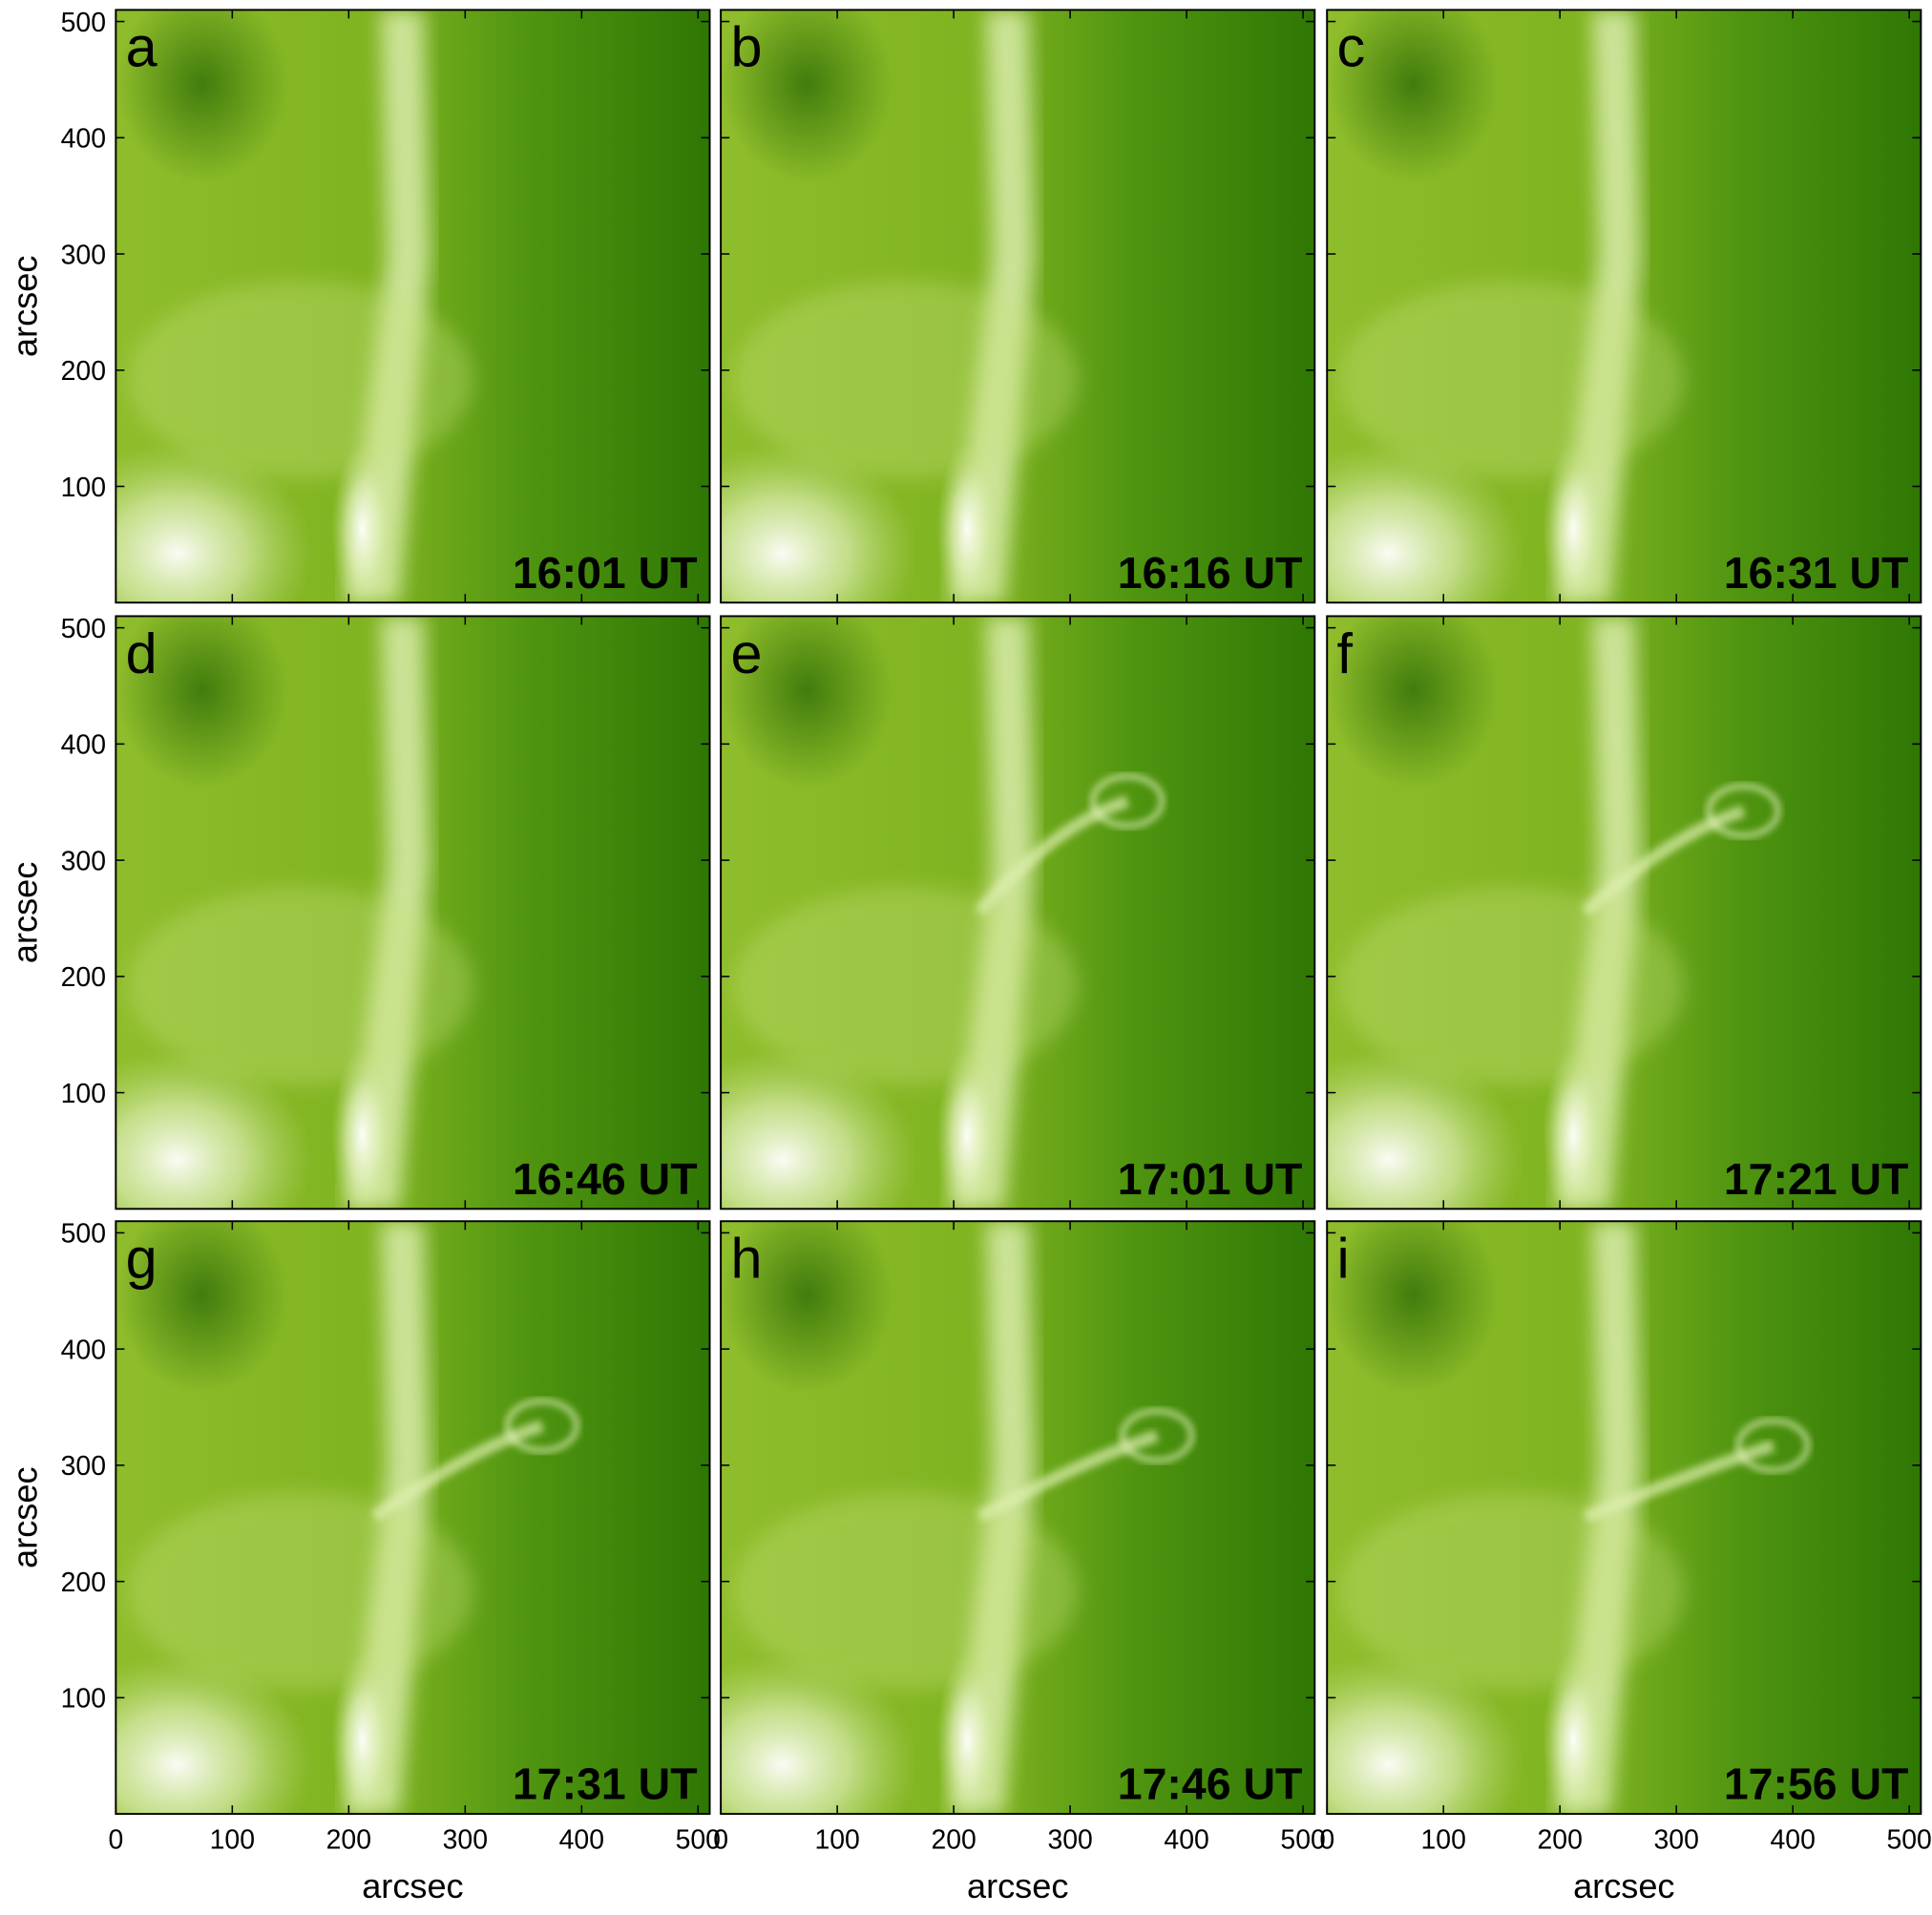 The width and height of the screenshot is (1932, 1915). I want to click on panel-time: 17:21 UT, so click(1816, 1179).